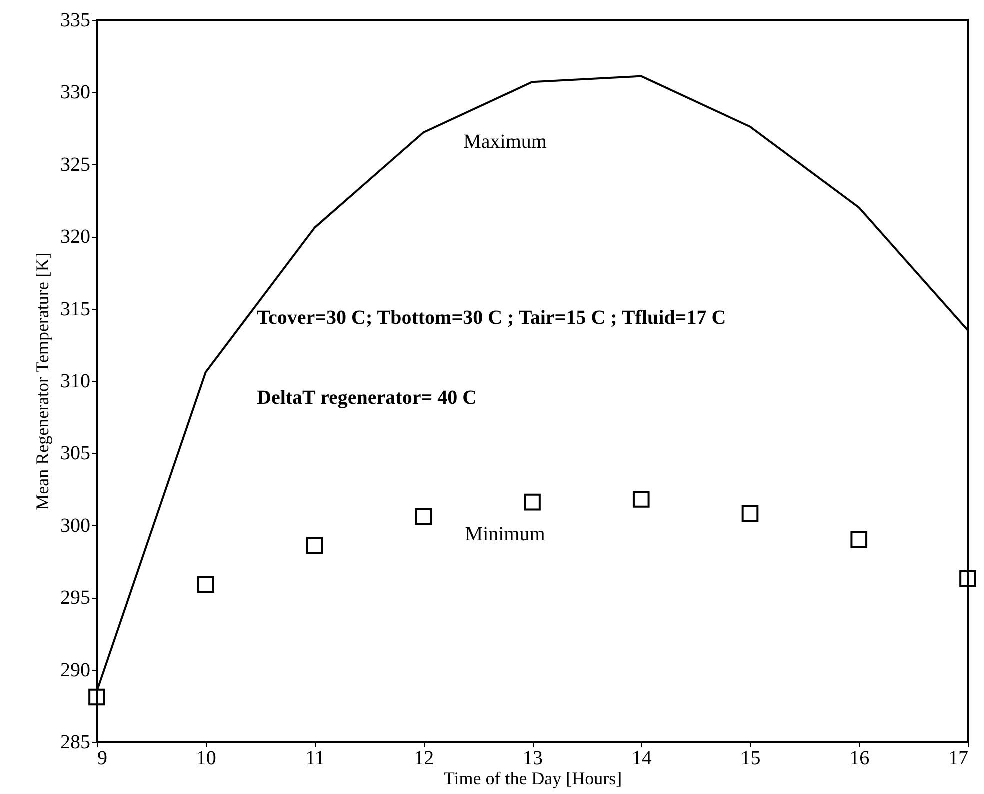 This screenshot has width=984, height=794. I want to click on x-tick-label: 10, so click(206, 759).